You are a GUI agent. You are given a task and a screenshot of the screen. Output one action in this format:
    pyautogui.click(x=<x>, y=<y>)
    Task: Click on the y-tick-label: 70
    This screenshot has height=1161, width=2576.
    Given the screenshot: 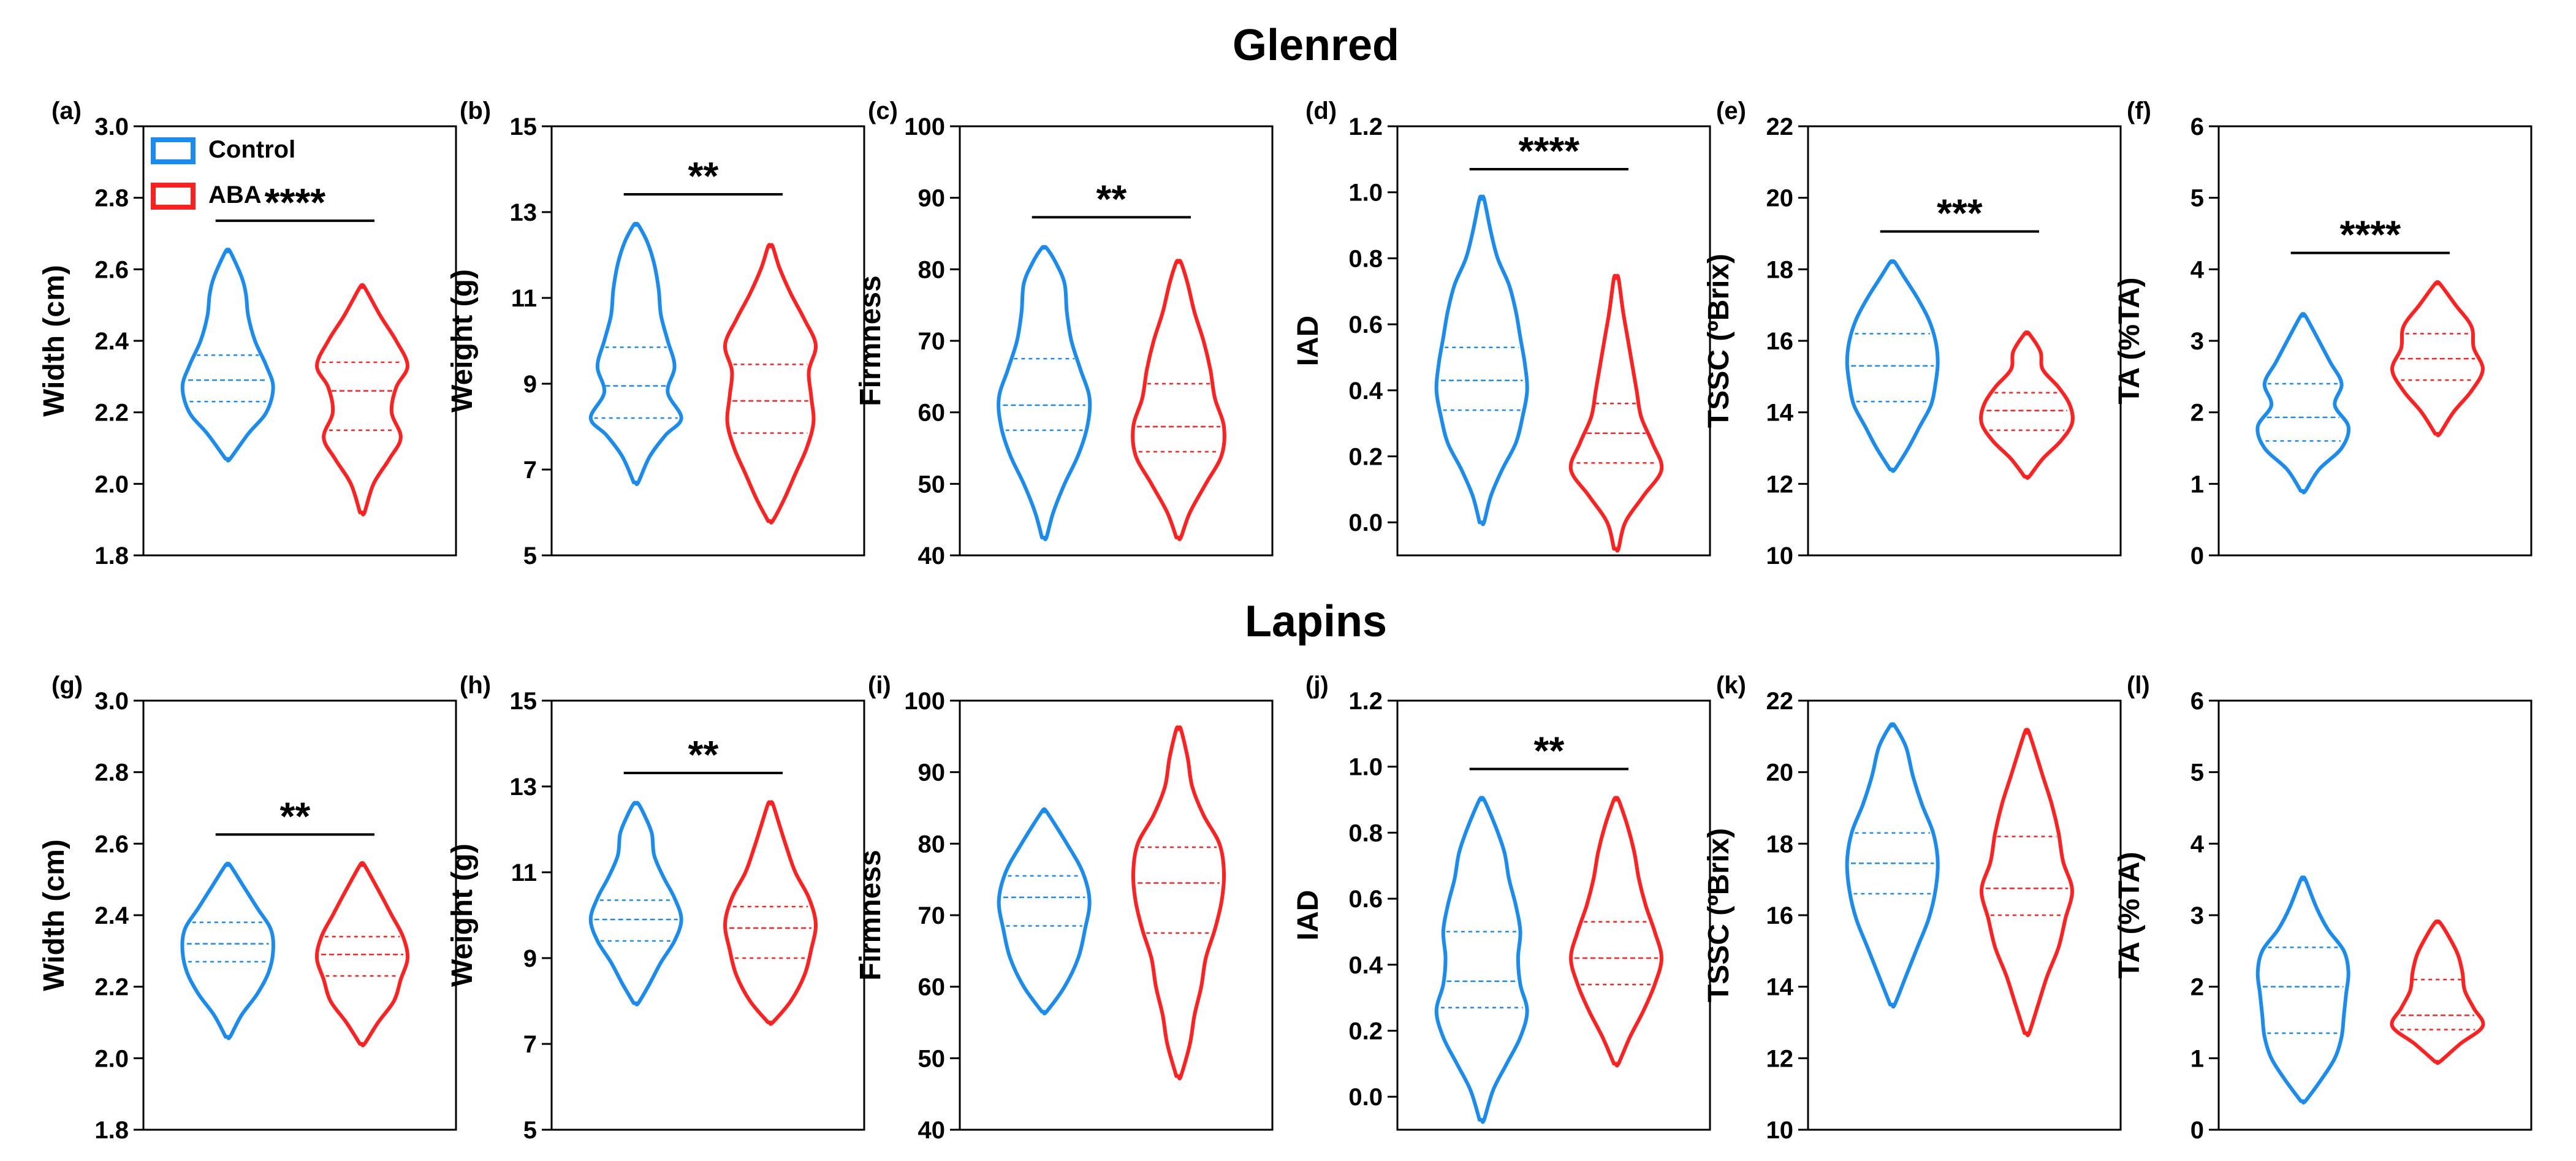 What is the action you would take?
    pyautogui.click(x=932, y=915)
    